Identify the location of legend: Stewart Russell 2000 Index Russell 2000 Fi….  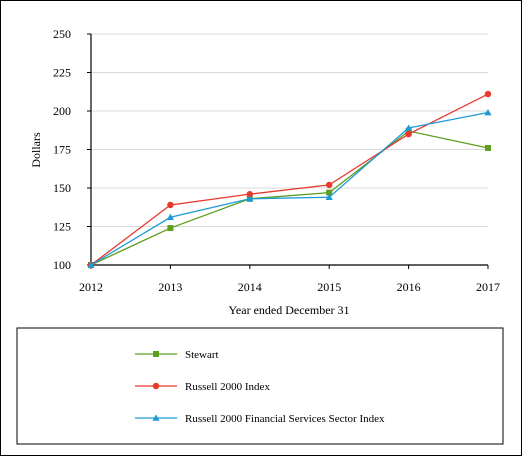
(260, 387).